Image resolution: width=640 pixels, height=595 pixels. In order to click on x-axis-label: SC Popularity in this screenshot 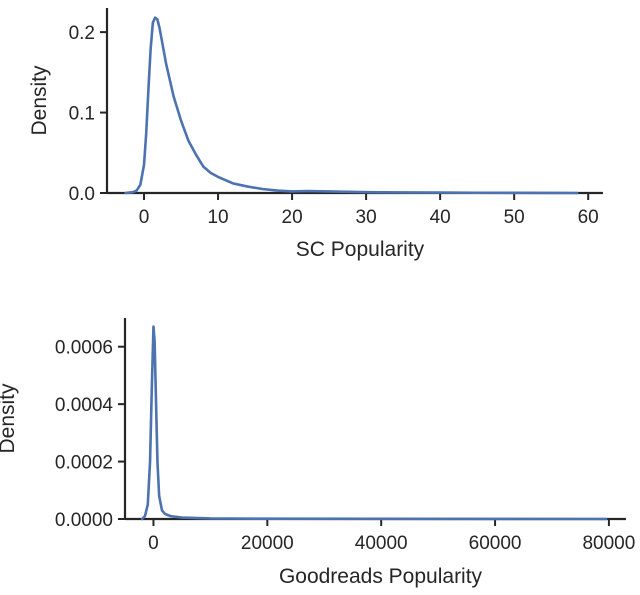, I will do `click(360, 249)`.